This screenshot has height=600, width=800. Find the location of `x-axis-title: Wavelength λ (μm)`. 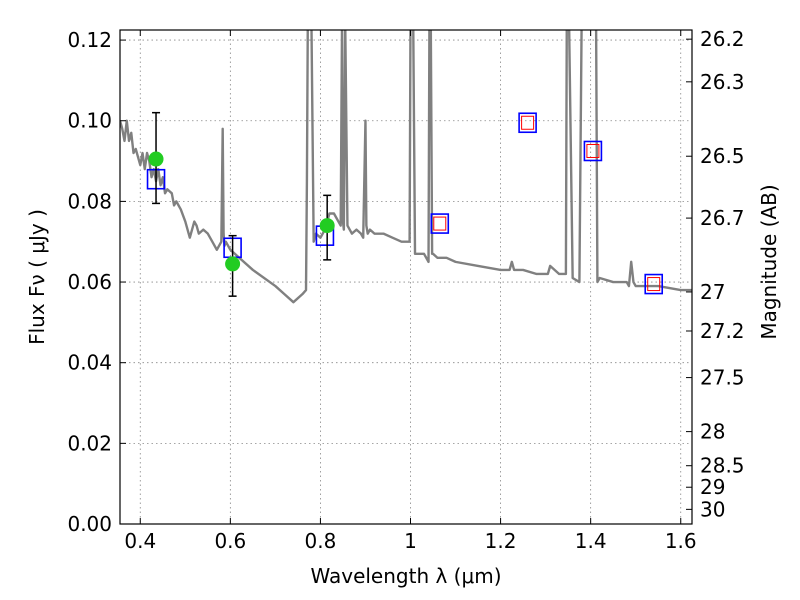

x-axis-title: Wavelength λ (μm) is located at coordinates (405, 576).